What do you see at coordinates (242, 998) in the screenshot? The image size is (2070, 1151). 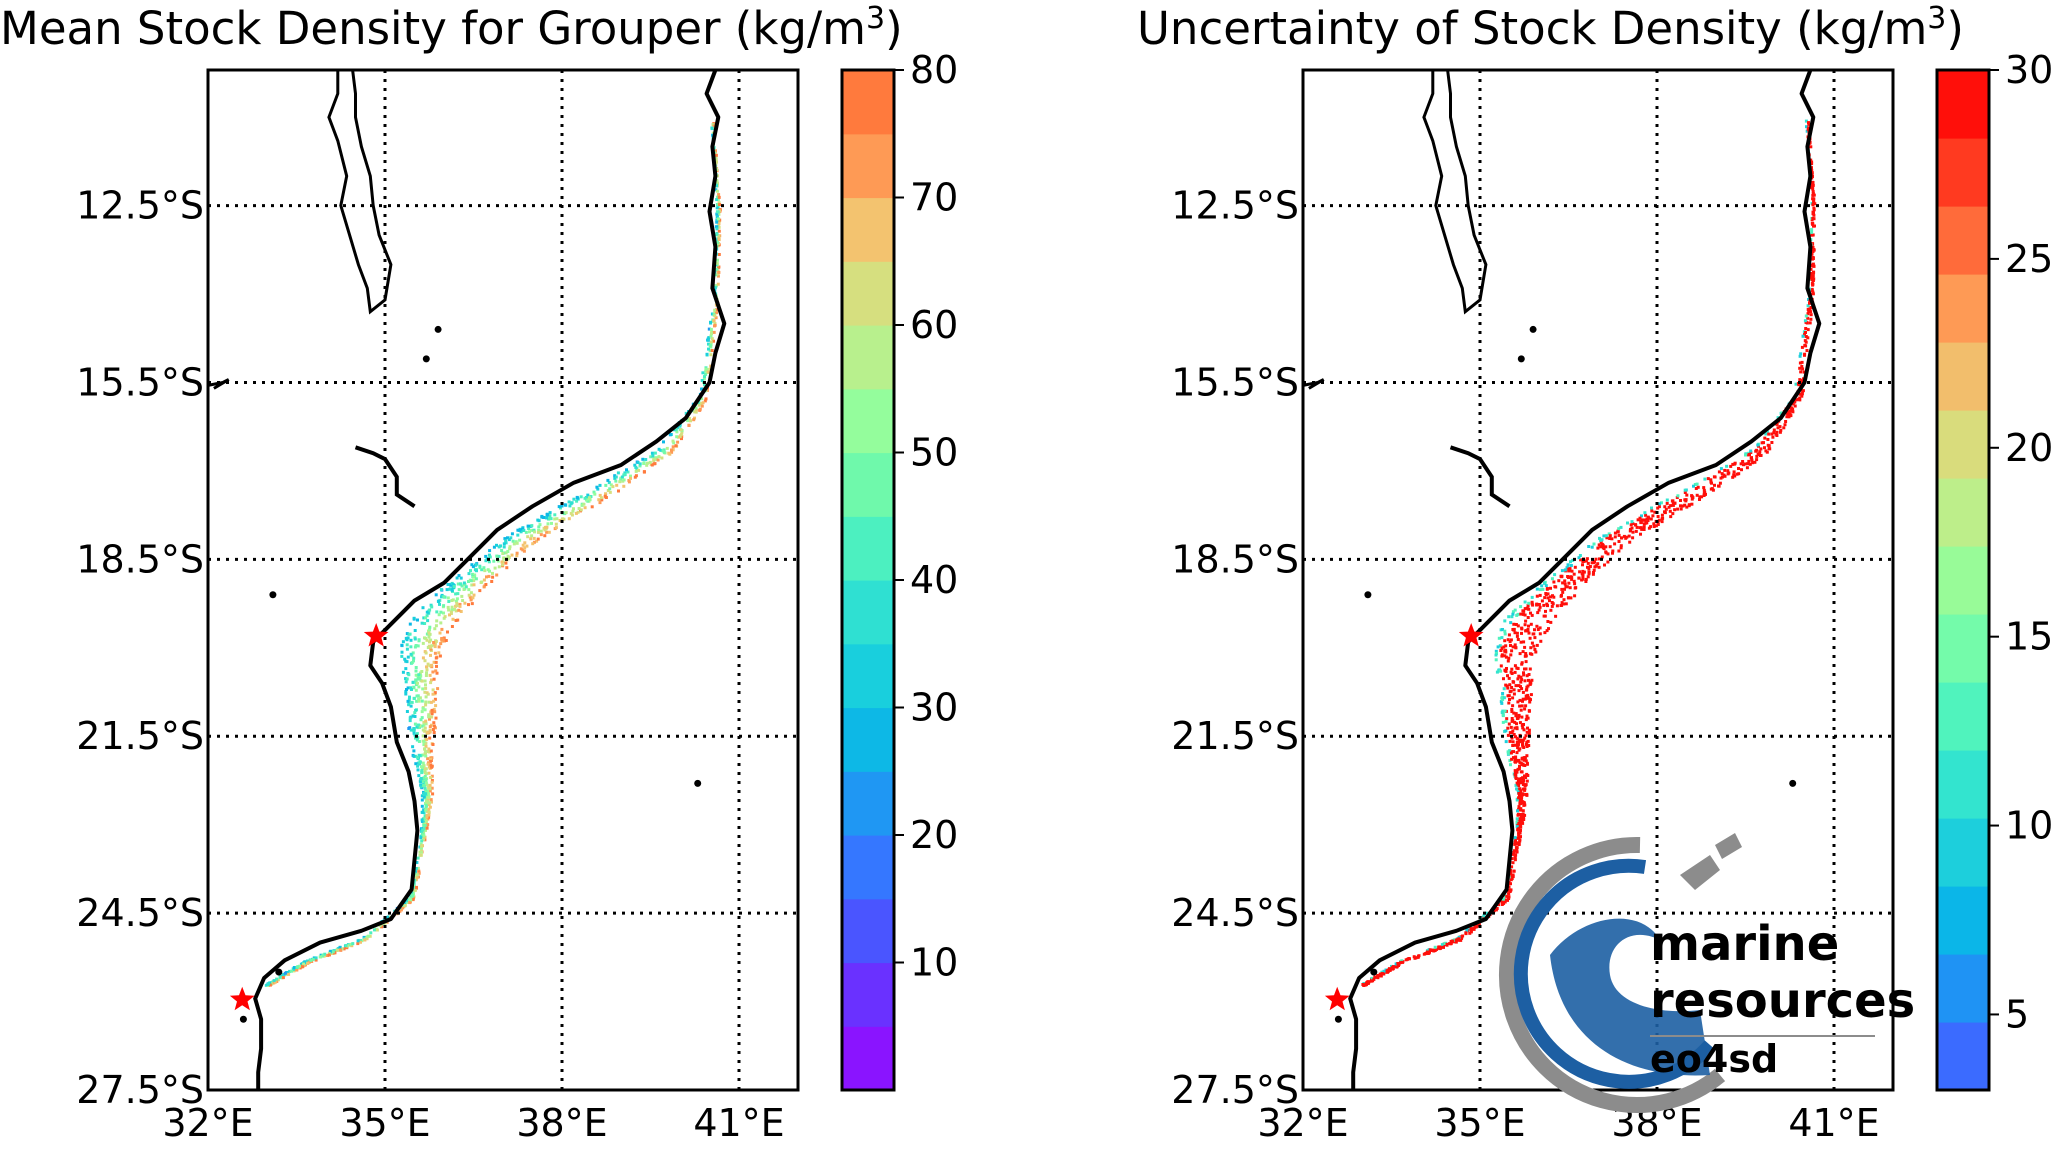 I see `star-marker` at bounding box center [242, 998].